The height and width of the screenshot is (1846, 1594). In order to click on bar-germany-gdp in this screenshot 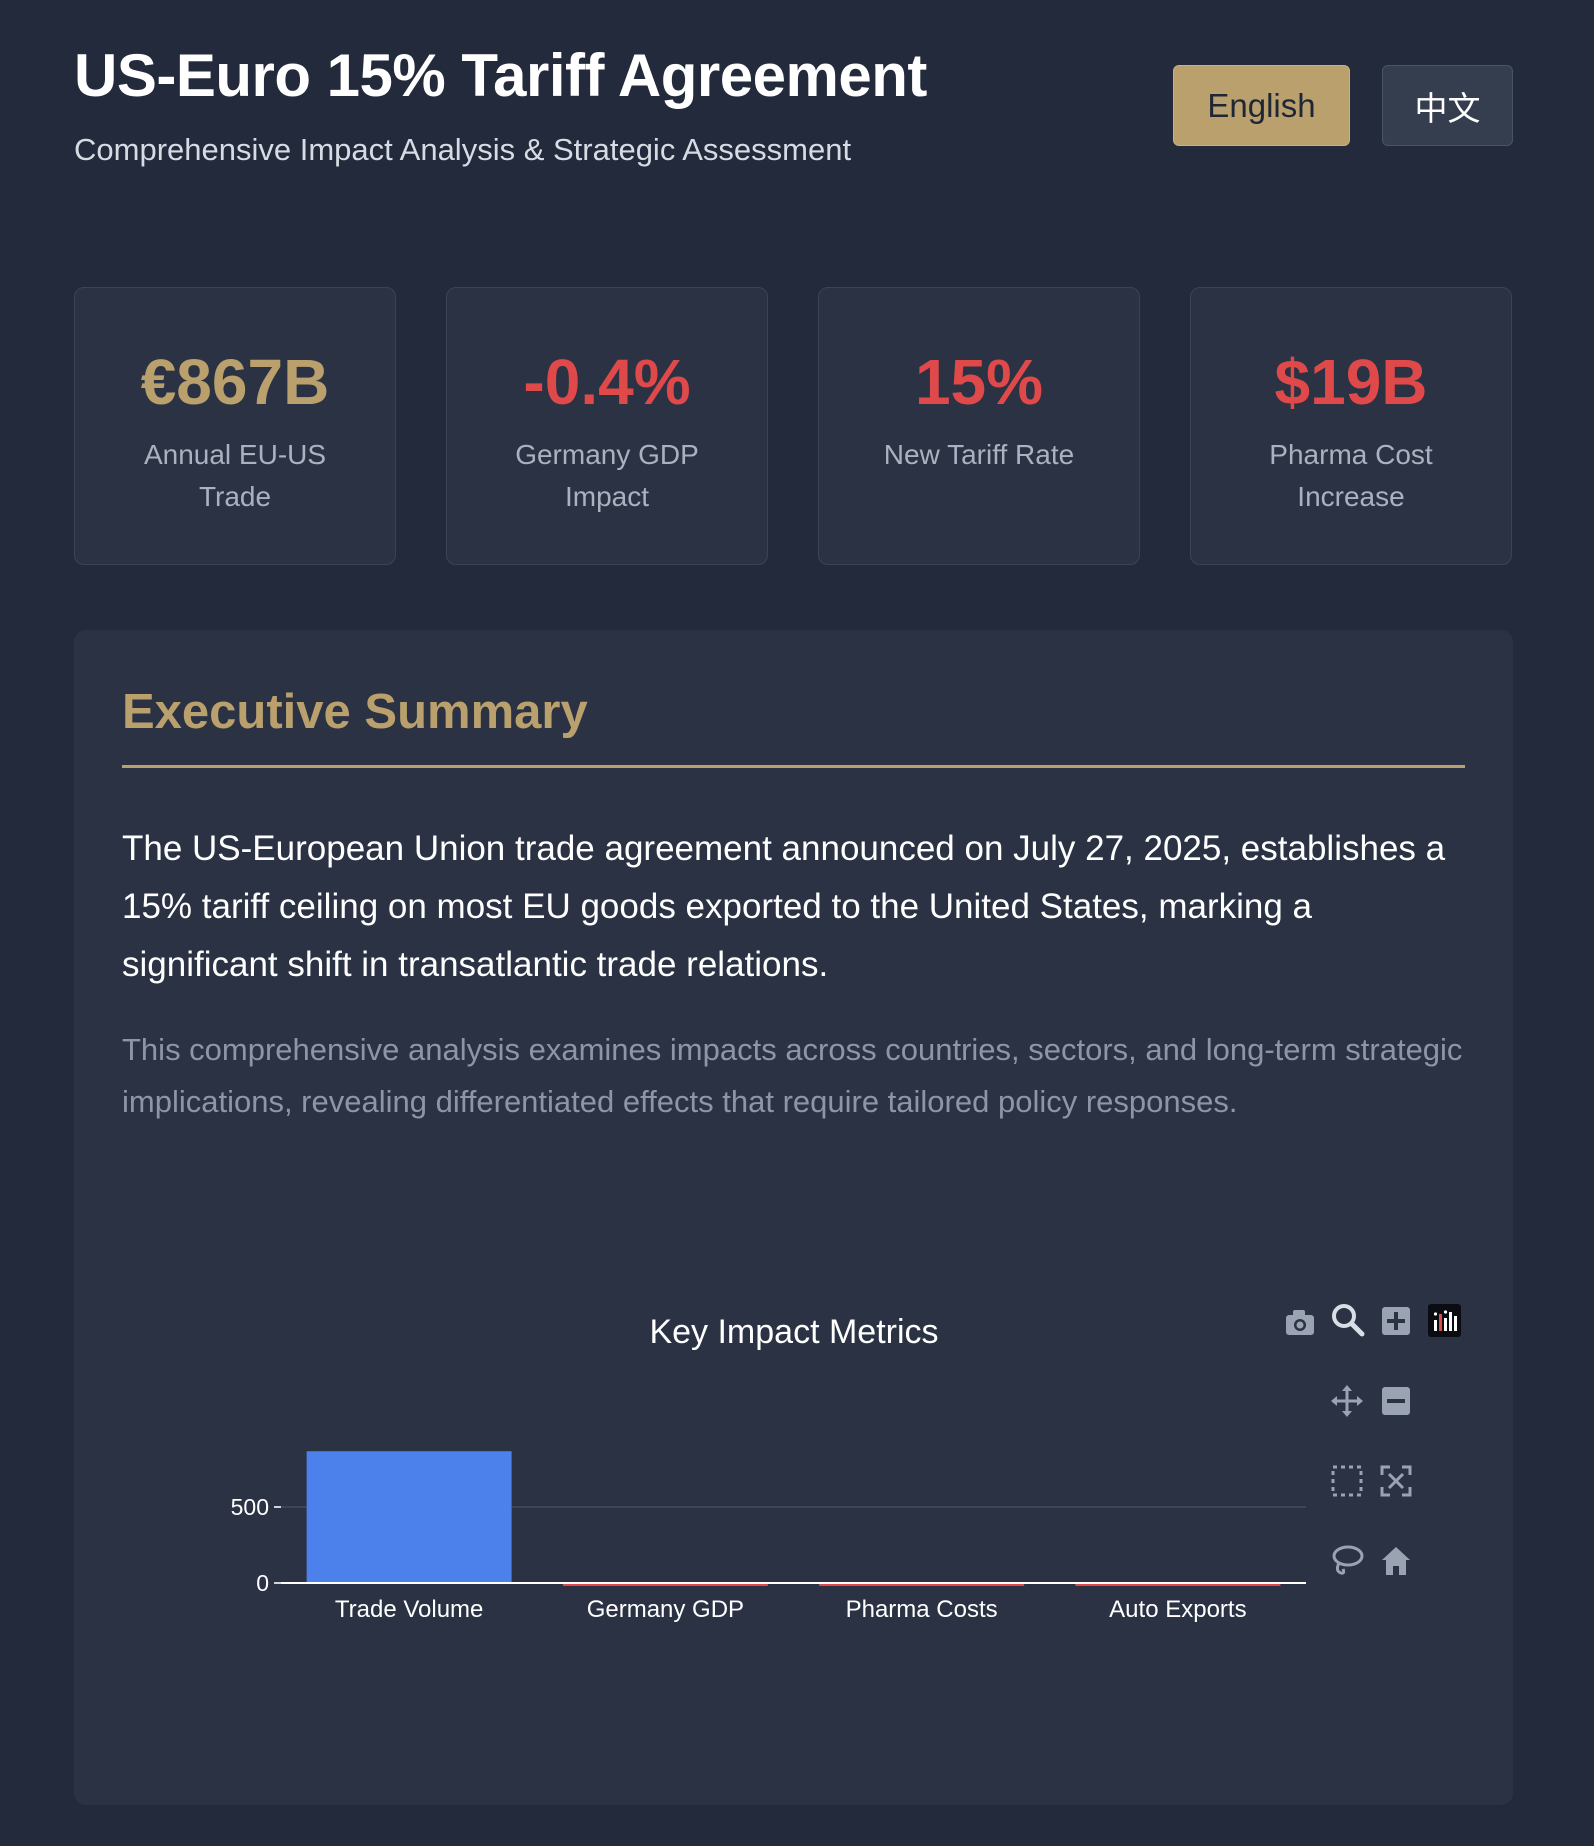, I will do `click(665, 1584)`.